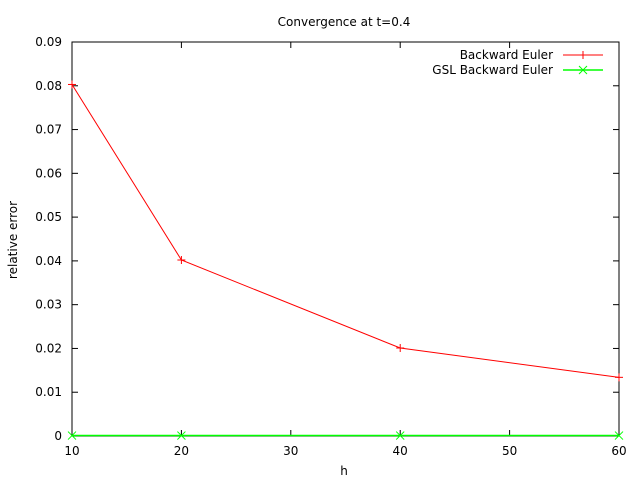 The width and height of the screenshot is (640, 484). I want to click on y-axis-label: relative error, so click(13, 240).